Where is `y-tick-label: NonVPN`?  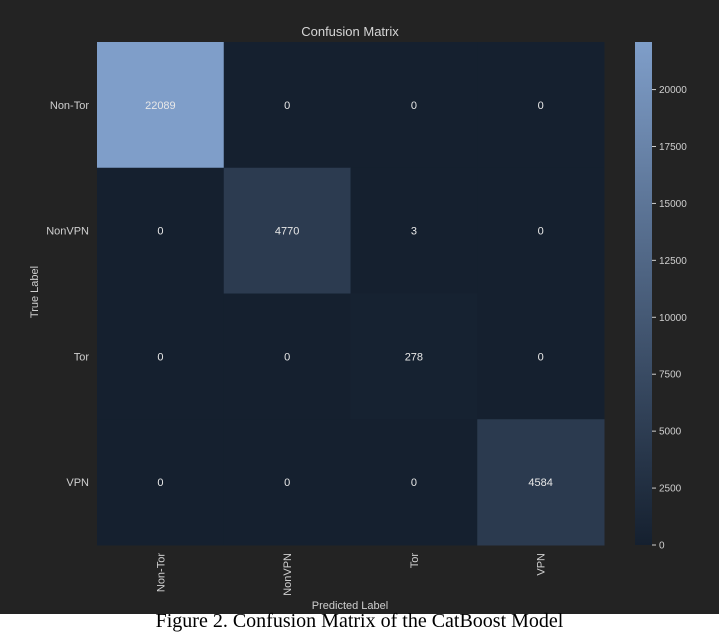 y-tick-label: NonVPN is located at coordinates (67, 232).